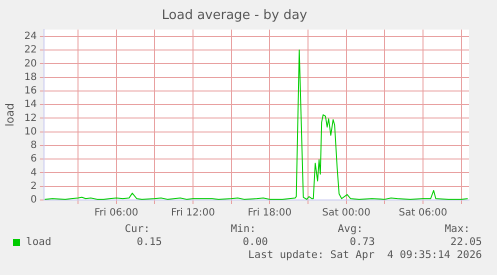 This screenshot has height=275, width=497. What do you see at coordinates (149, 242) in the screenshot?
I see `text: 0.15` at bounding box center [149, 242].